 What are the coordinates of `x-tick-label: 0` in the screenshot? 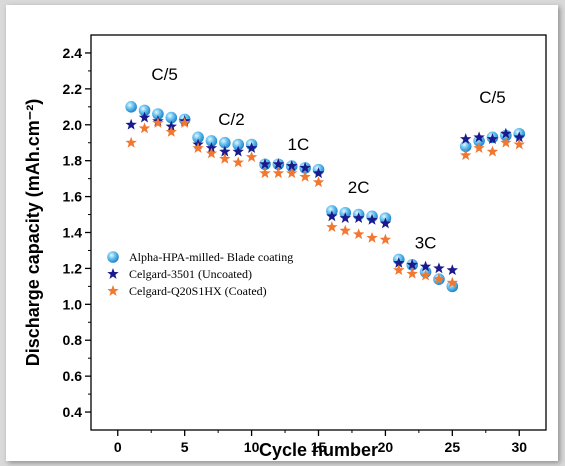 It's located at (118, 447).